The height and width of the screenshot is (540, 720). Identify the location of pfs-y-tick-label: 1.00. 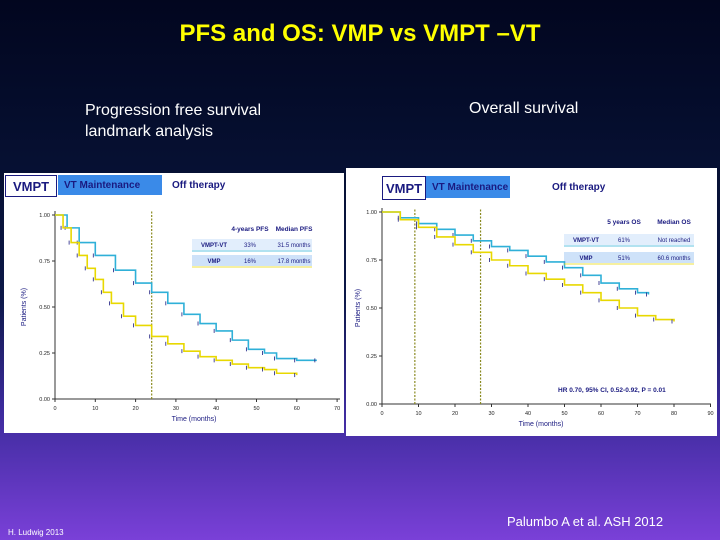
(44, 216).